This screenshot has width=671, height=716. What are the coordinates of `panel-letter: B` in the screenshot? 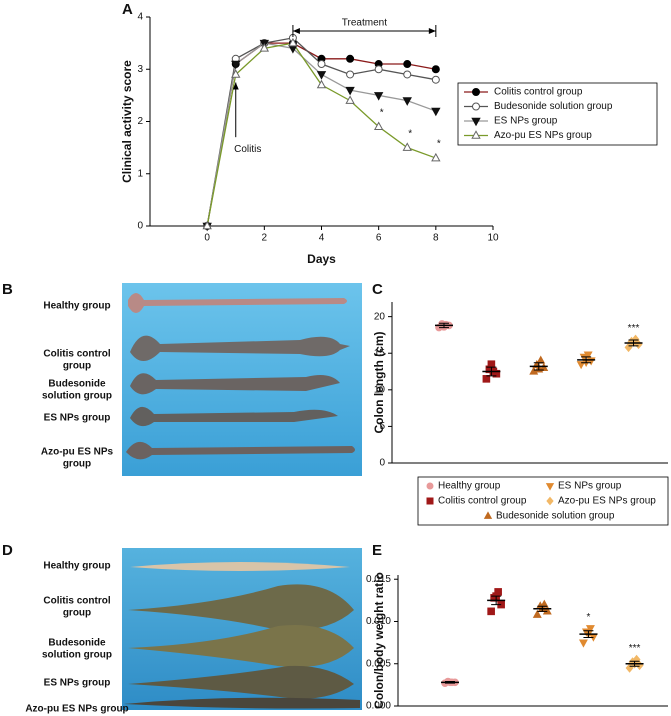 It's located at (7, 289).